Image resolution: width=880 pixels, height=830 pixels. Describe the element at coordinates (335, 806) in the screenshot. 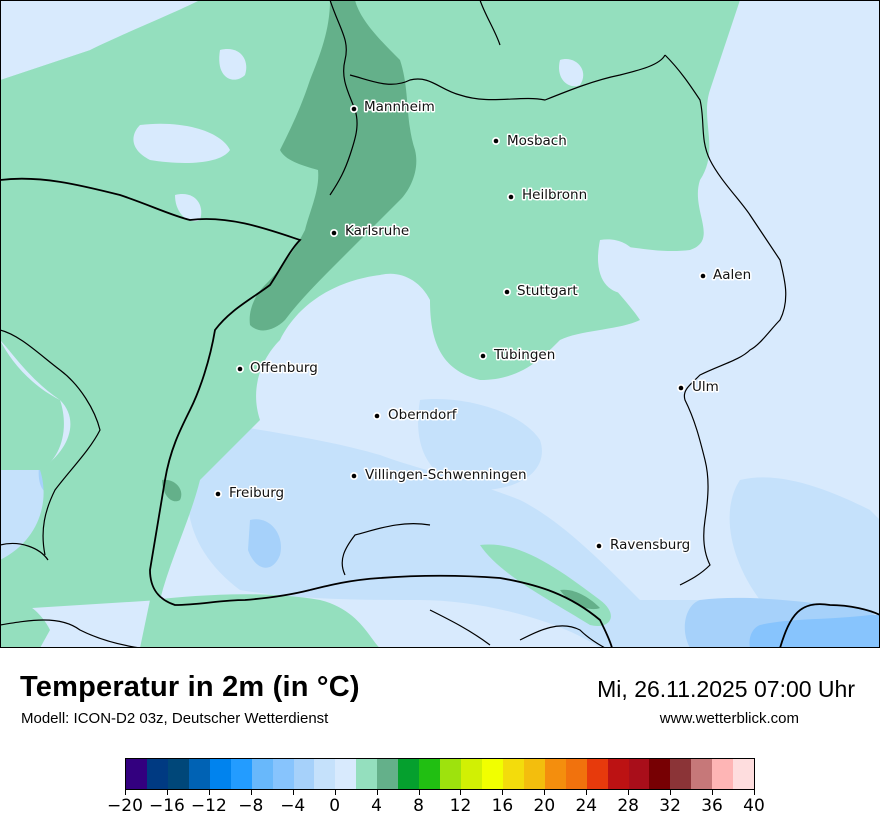

I see `tick-label: 0` at that location.